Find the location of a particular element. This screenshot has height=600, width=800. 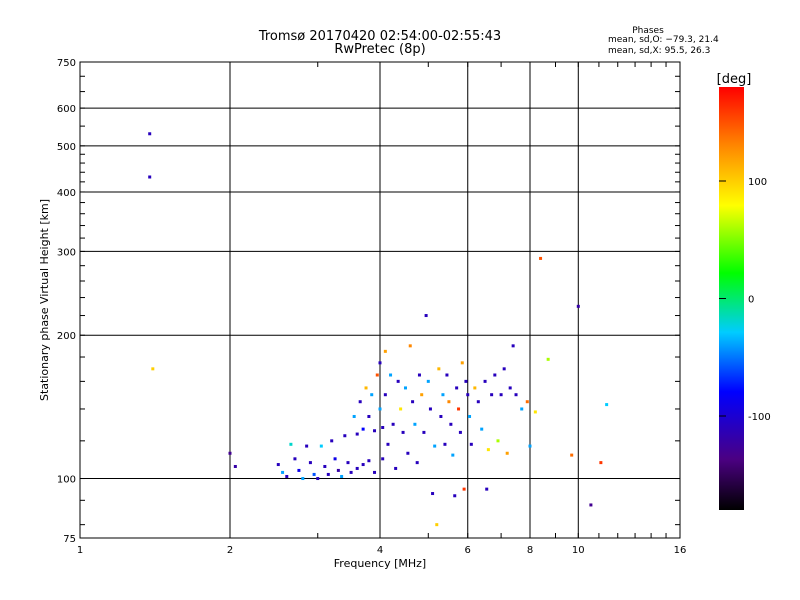

chart-subtitle: RwPretec (8p) is located at coordinates (379, 49).